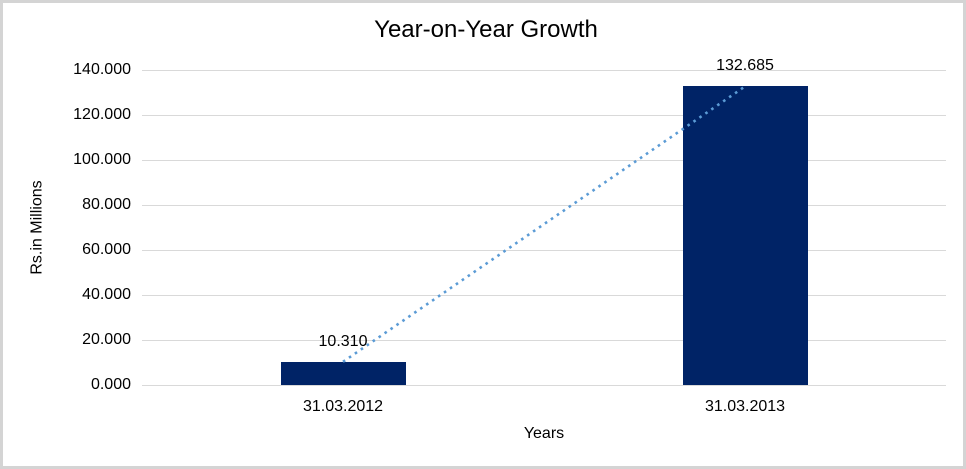 The image size is (966, 469). Describe the element at coordinates (106, 294) in the screenshot. I see `y-tick-label: 40.000` at that location.